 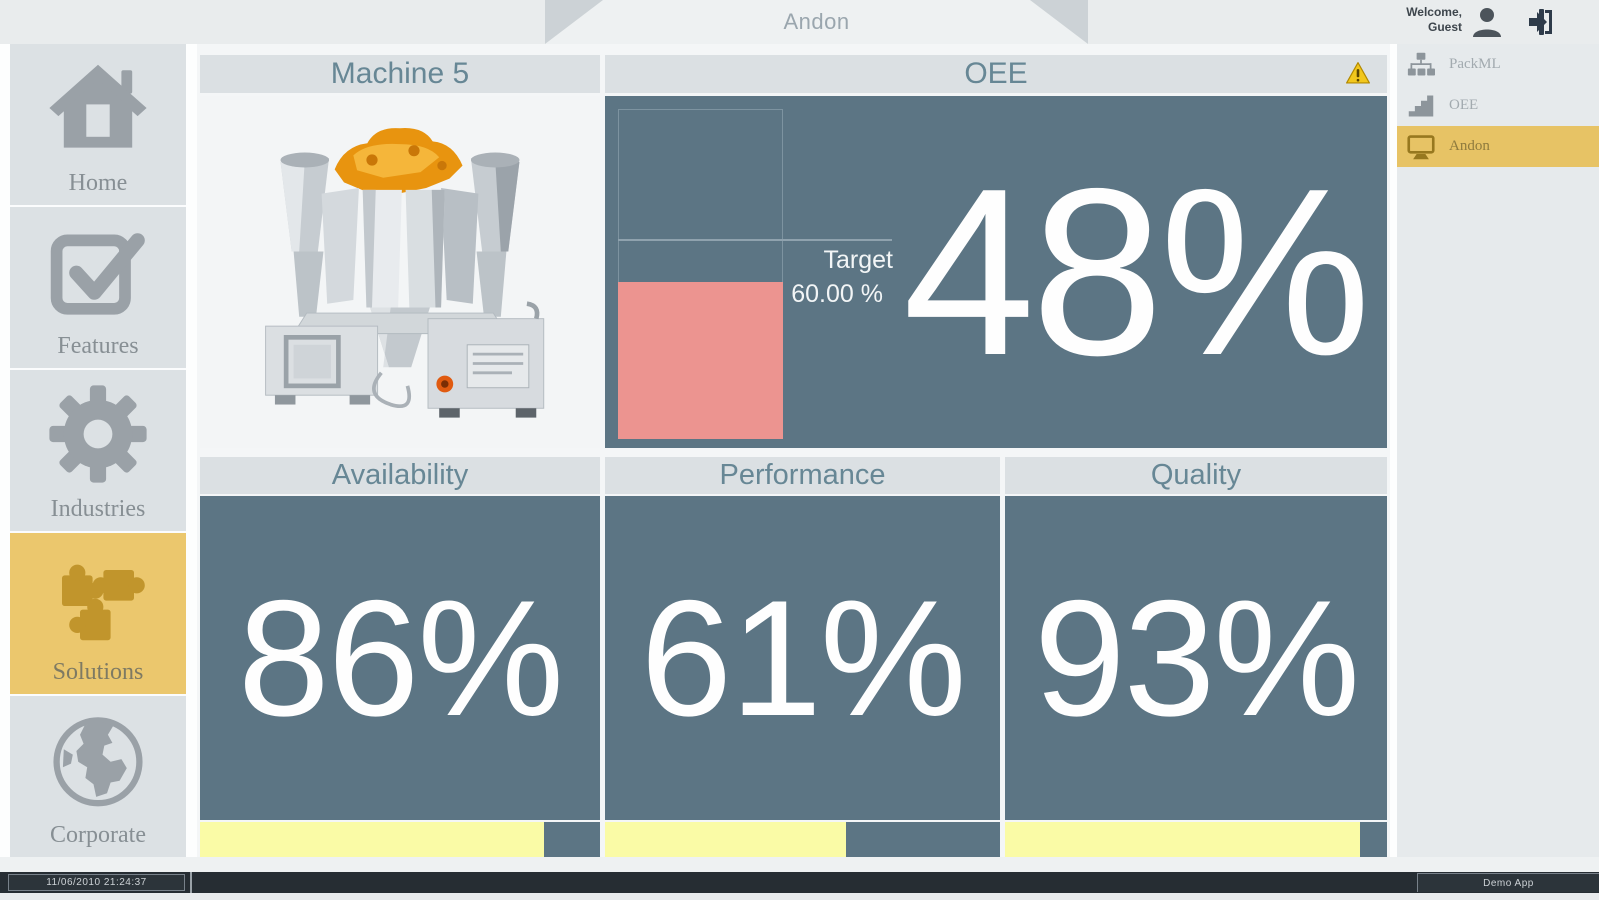 I want to click on app-name: Demo App, so click(x=1508, y=883).